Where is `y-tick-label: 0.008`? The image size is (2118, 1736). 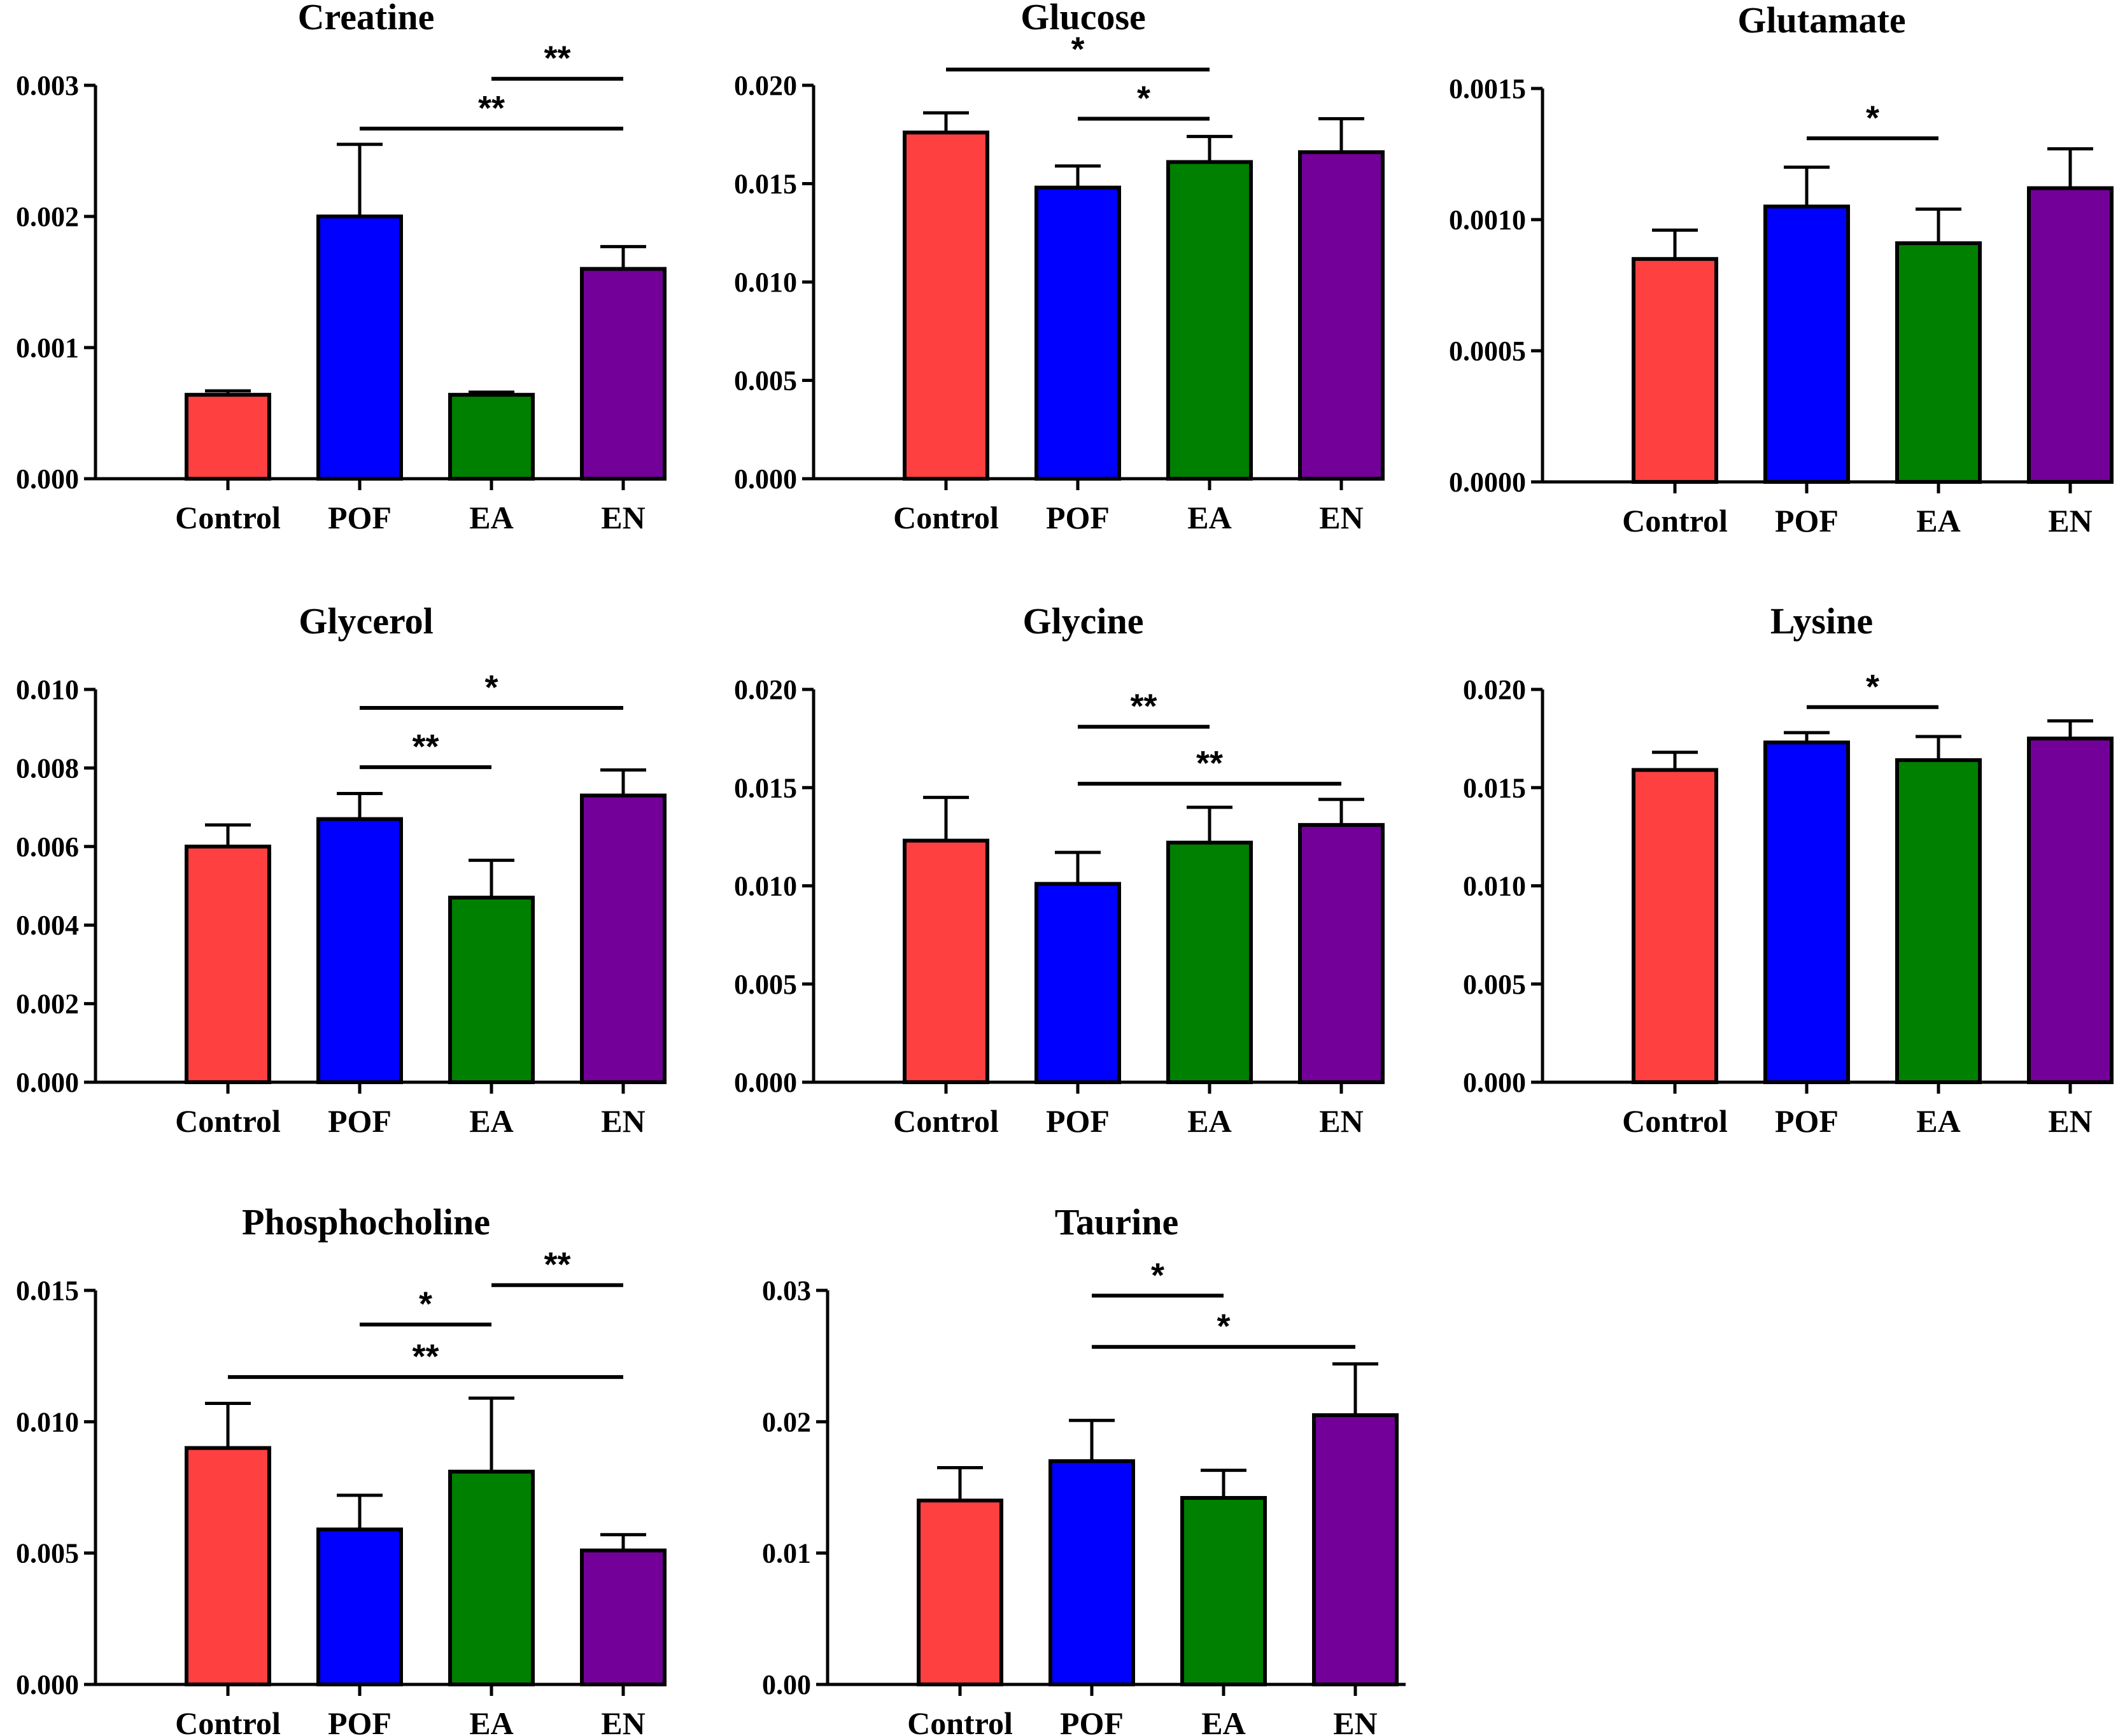
y-tick-label: 0.008 is located at coordinates (47, 768).